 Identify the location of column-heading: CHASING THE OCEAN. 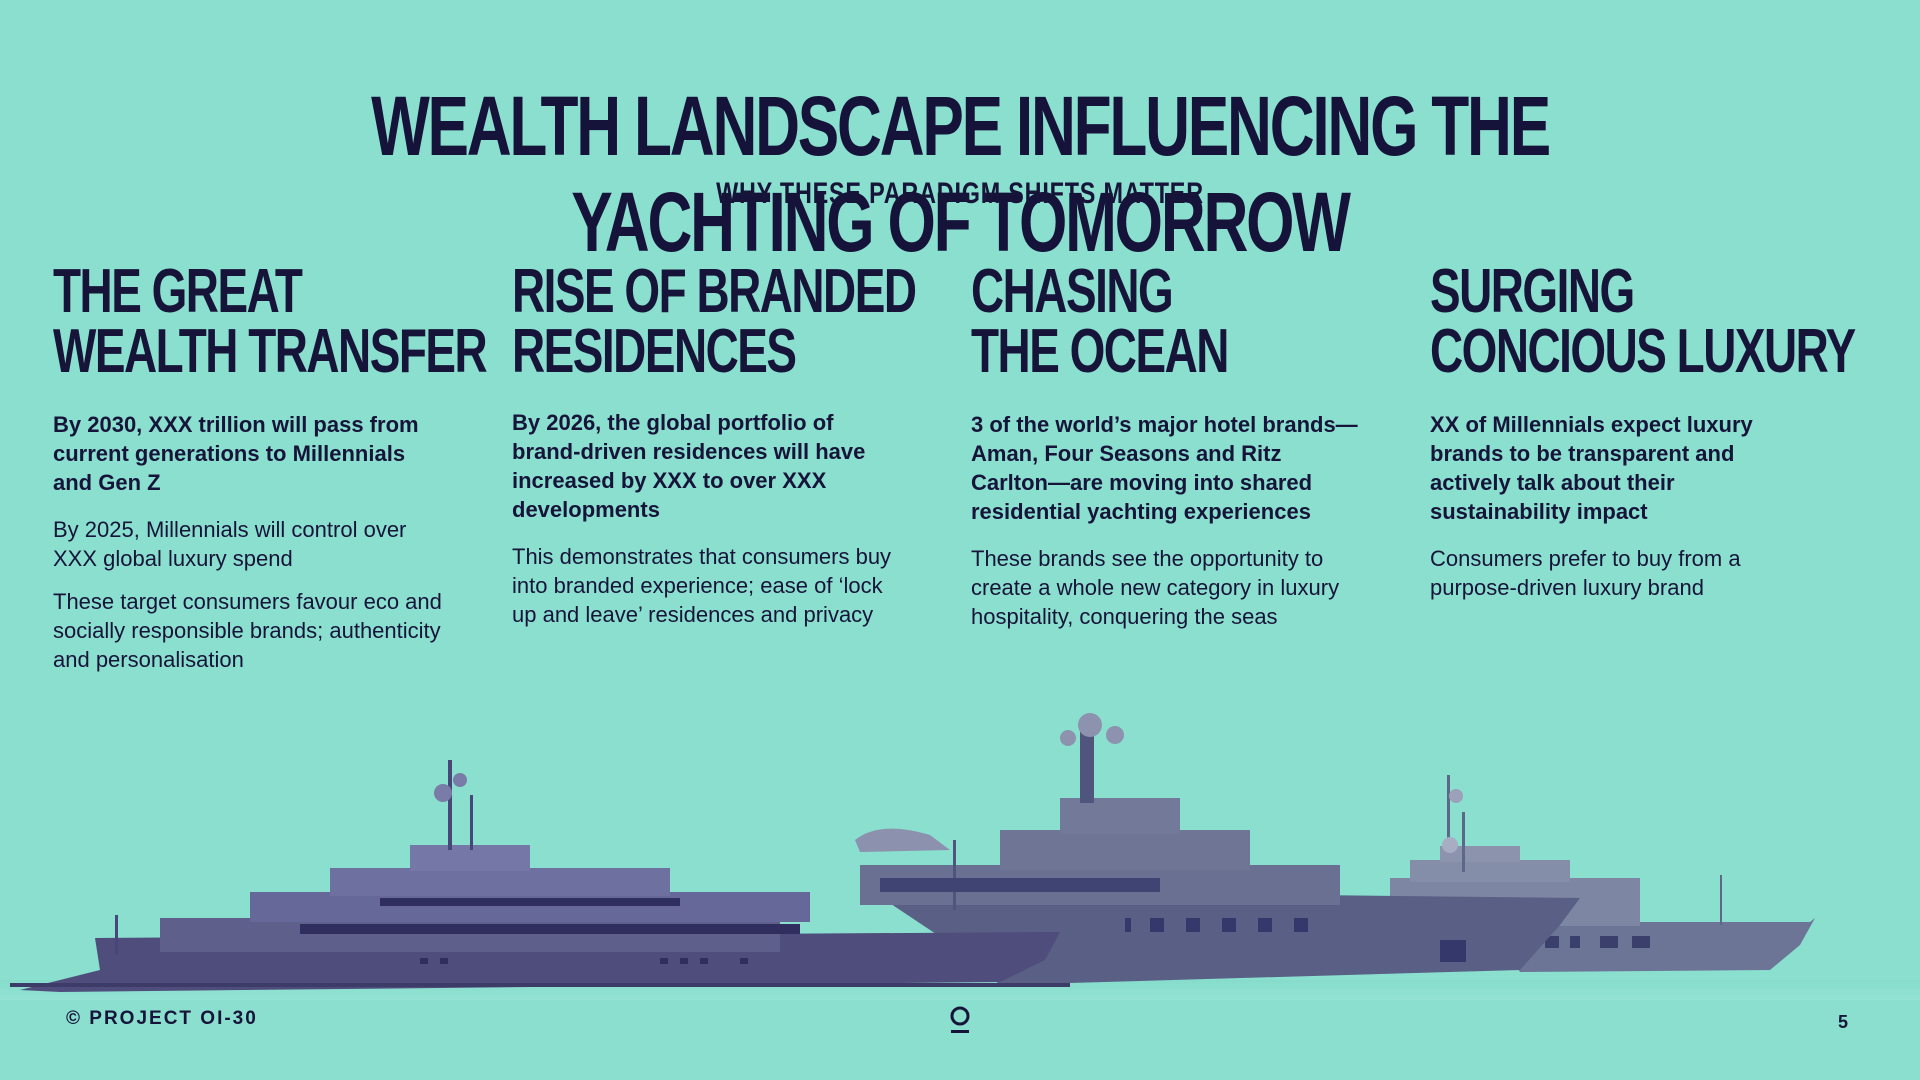
(1100, 321).